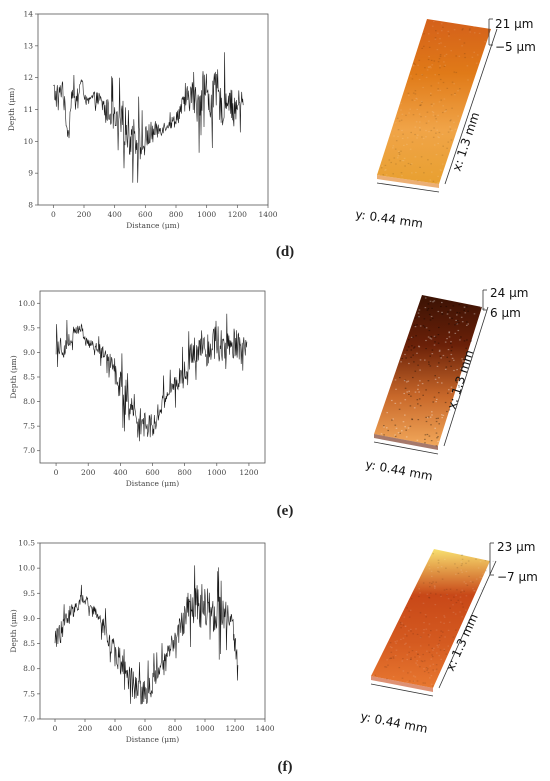 Image resolution: width=550 pixels, height=781 pixels. What do you see at coordinates (237, 214) in the screenshot?
I see `x-tick-label: 1200` at bounding box center [237, 214].